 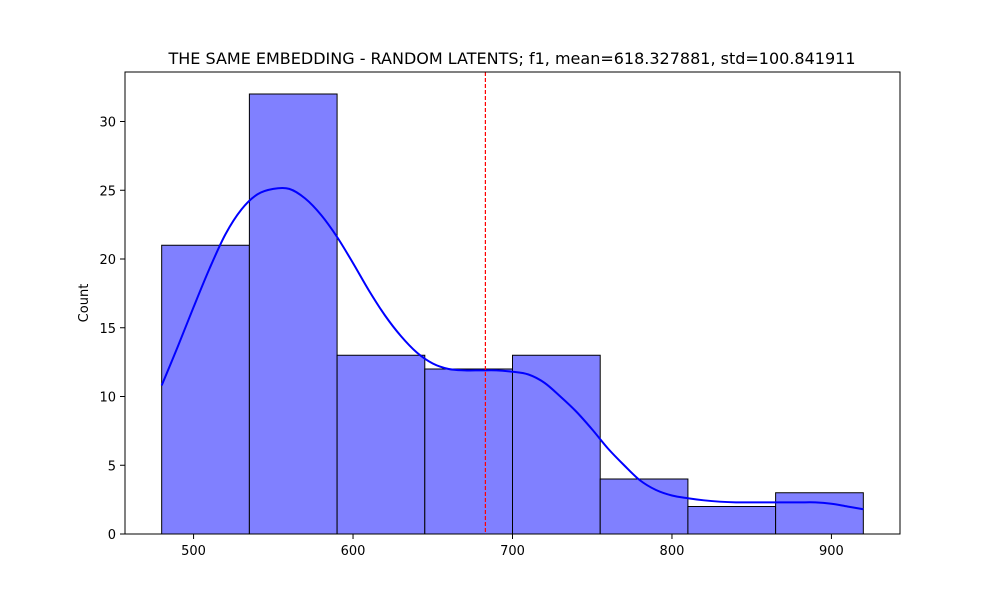 What do you see at coordinates (512, 551) in the screenshot?
I see `x-tick-label: 700` at bounding box center [512, 551].